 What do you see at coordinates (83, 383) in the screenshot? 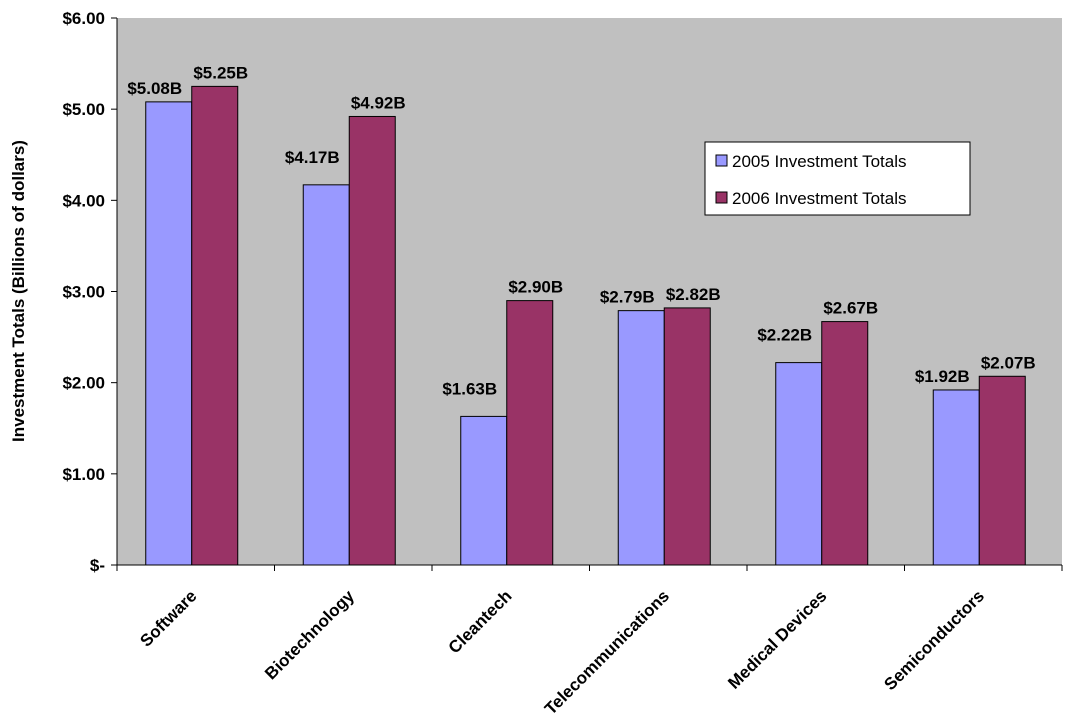
I see `y-tick-label: $2.00` at bounding box center [83, 383].